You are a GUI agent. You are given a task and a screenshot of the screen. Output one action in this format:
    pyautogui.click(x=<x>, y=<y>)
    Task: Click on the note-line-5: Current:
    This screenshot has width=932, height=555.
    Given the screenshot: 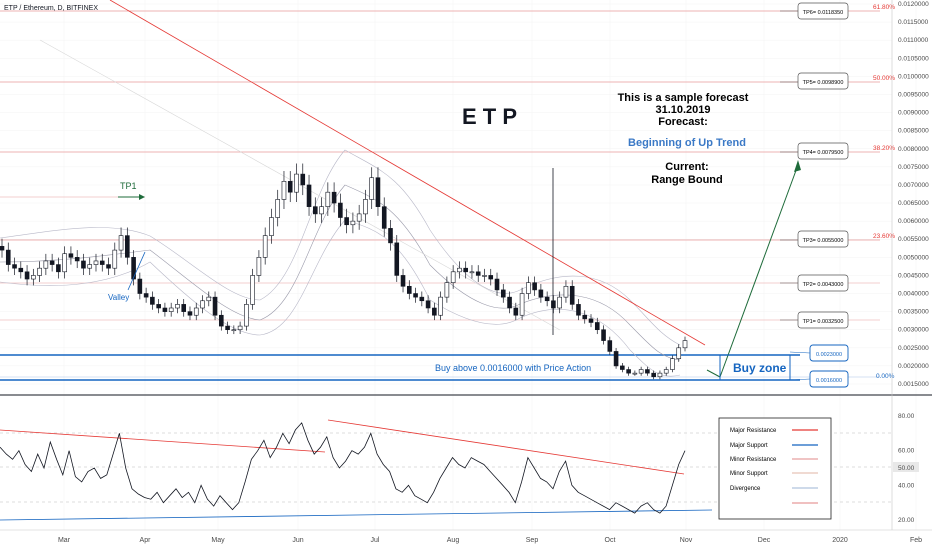 What is the action you would take?
    pyautogui.click(x=686, y=167)
    